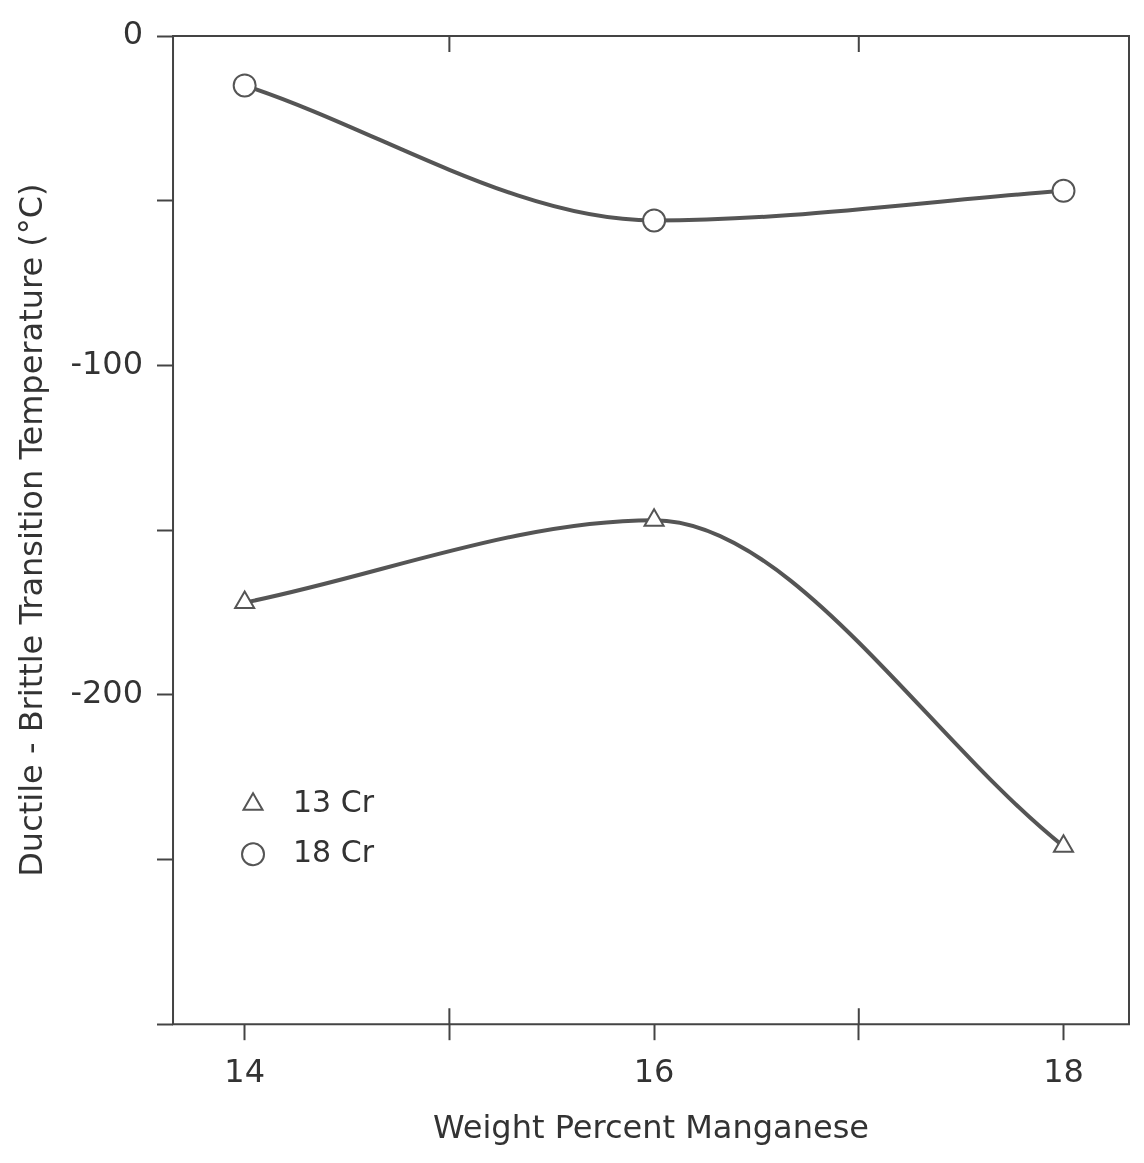 The width and height of the screenshot is (1144, 1163). I want to click on x-tick-label: 18, so click(1063, 1070).